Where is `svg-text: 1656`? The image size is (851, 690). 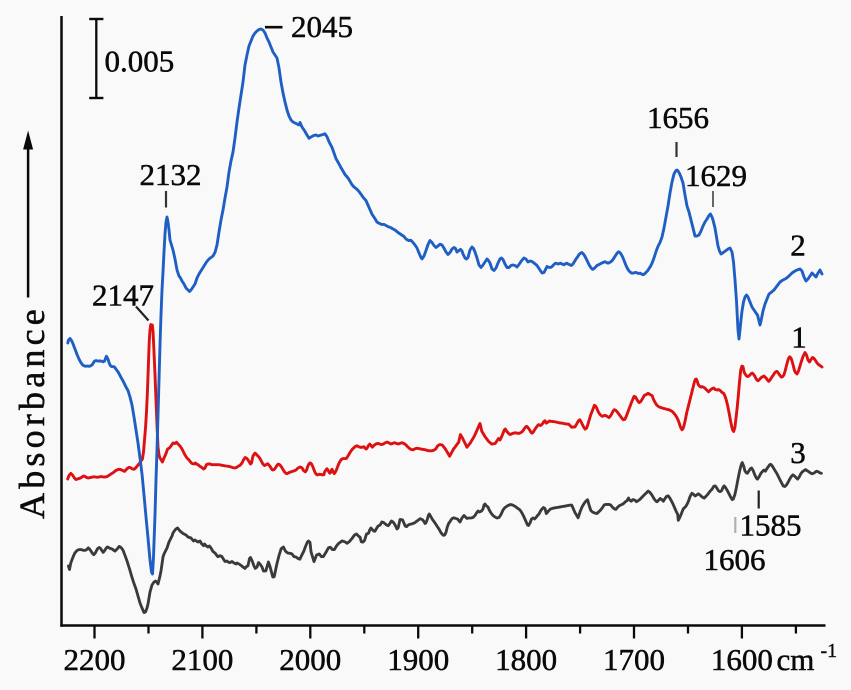 svg-text: 1656 is located at coordinates (678, 117).